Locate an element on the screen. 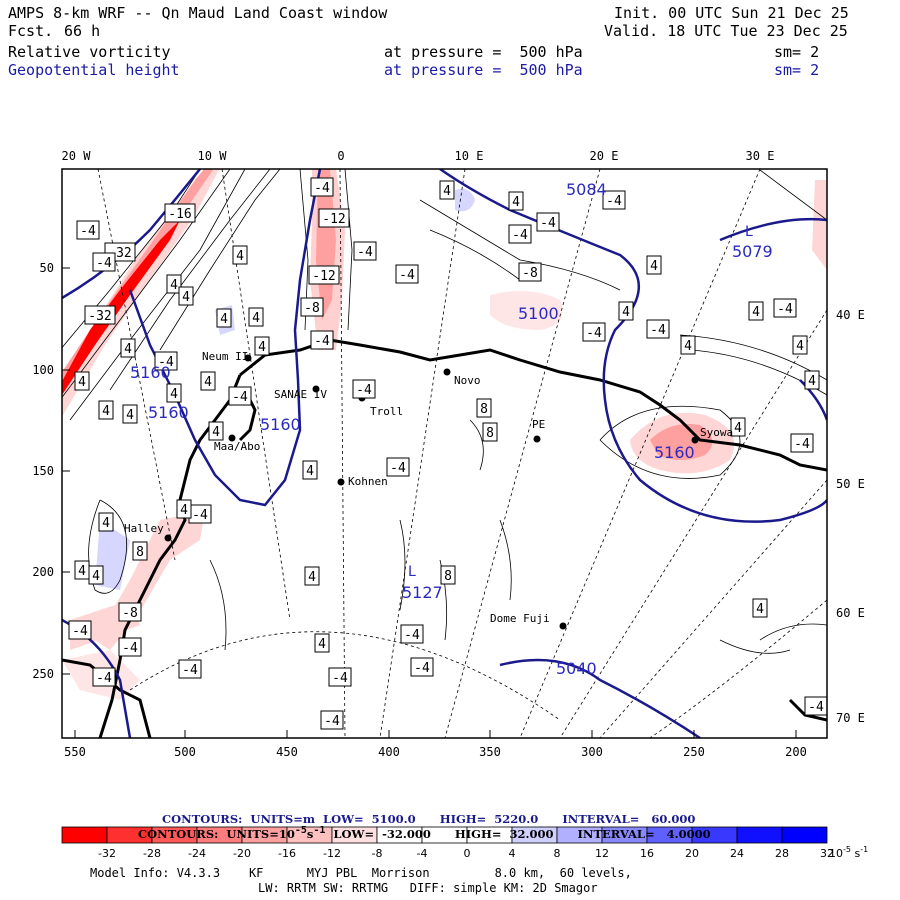 Image resolution: width=900 pixels, height=900 pixels. y-tick: 100 is located at coordinates (43, 370).